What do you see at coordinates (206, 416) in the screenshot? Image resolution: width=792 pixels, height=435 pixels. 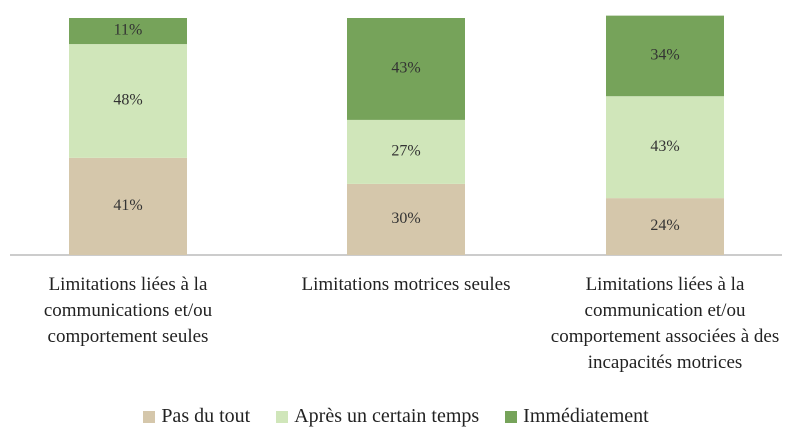 I see `legend-label: Pas du tout` at bounding box center [206, 416].